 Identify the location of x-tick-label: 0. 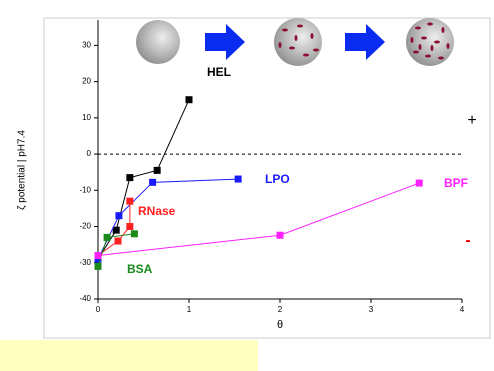
(98, 309).